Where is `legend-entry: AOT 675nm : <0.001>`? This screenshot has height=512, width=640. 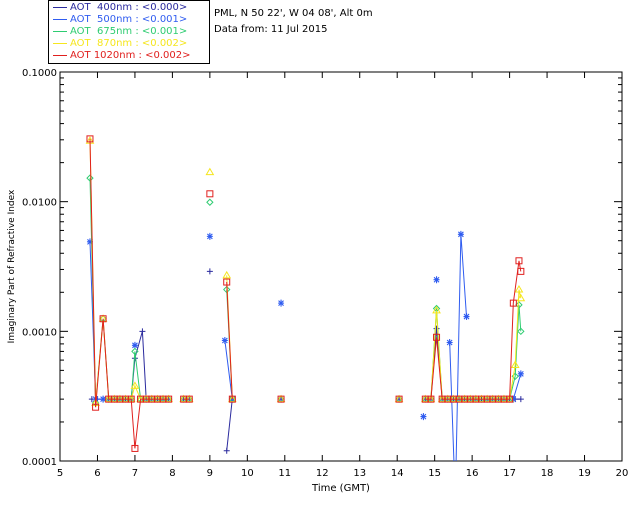 legend-entry: AOT 675nm : <0.001> is located at coordinates (120, 32).